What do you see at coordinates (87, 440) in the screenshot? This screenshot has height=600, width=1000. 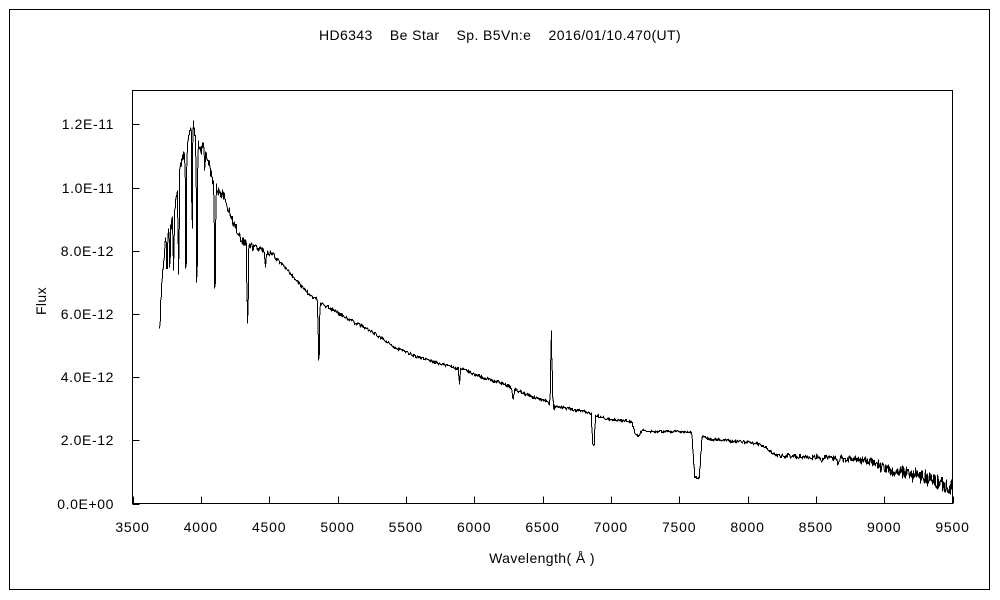 I see `y-tick-label: 2.0E-12` at bounding box center [87, 440].